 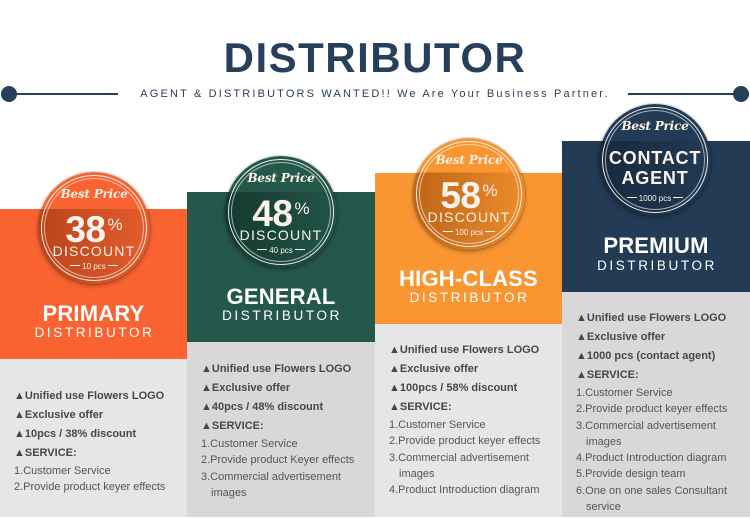 What do you see at coordinates (631, 474) in the screenshot?
I see `service-item: 5.Provide design team` at bounding box center [631, 474].